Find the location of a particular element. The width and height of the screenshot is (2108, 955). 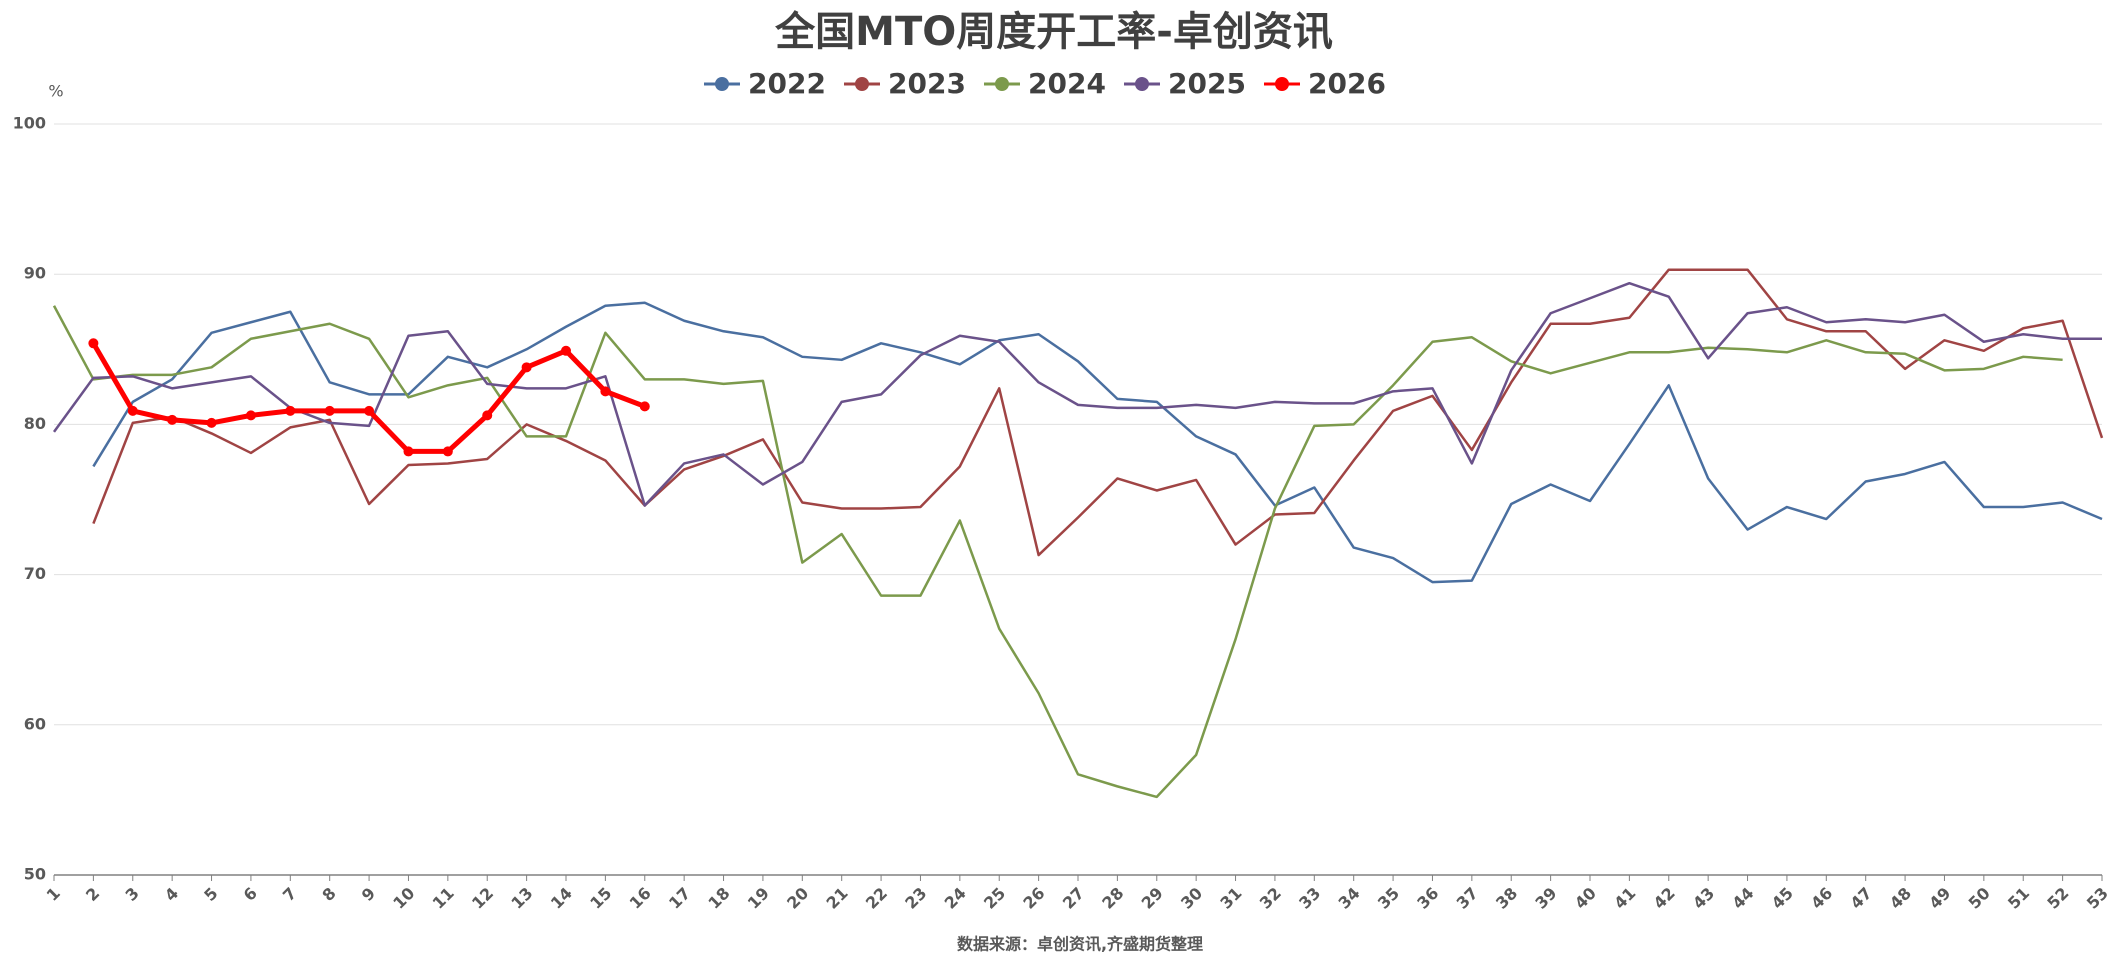

legend-label: 2025 is located at coordinates (1207, 83).